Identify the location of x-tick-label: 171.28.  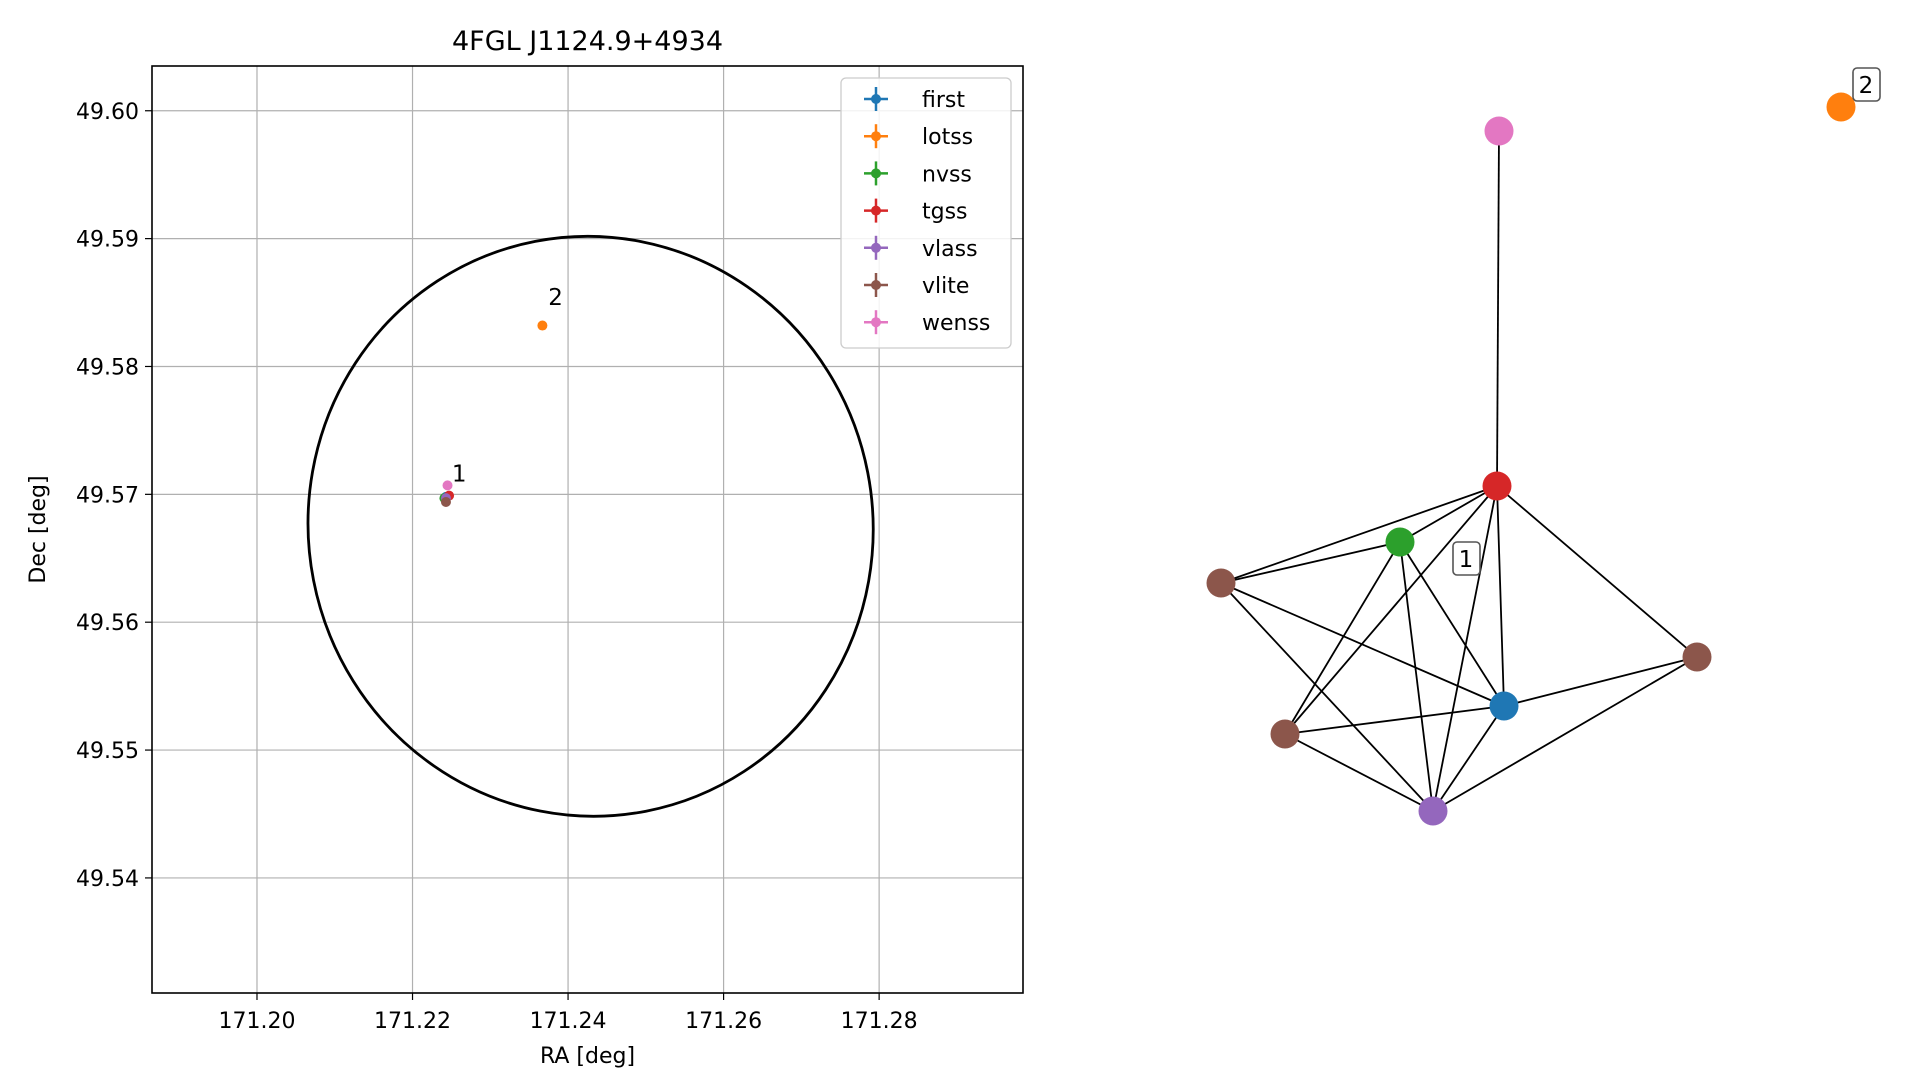
(879, 1021).